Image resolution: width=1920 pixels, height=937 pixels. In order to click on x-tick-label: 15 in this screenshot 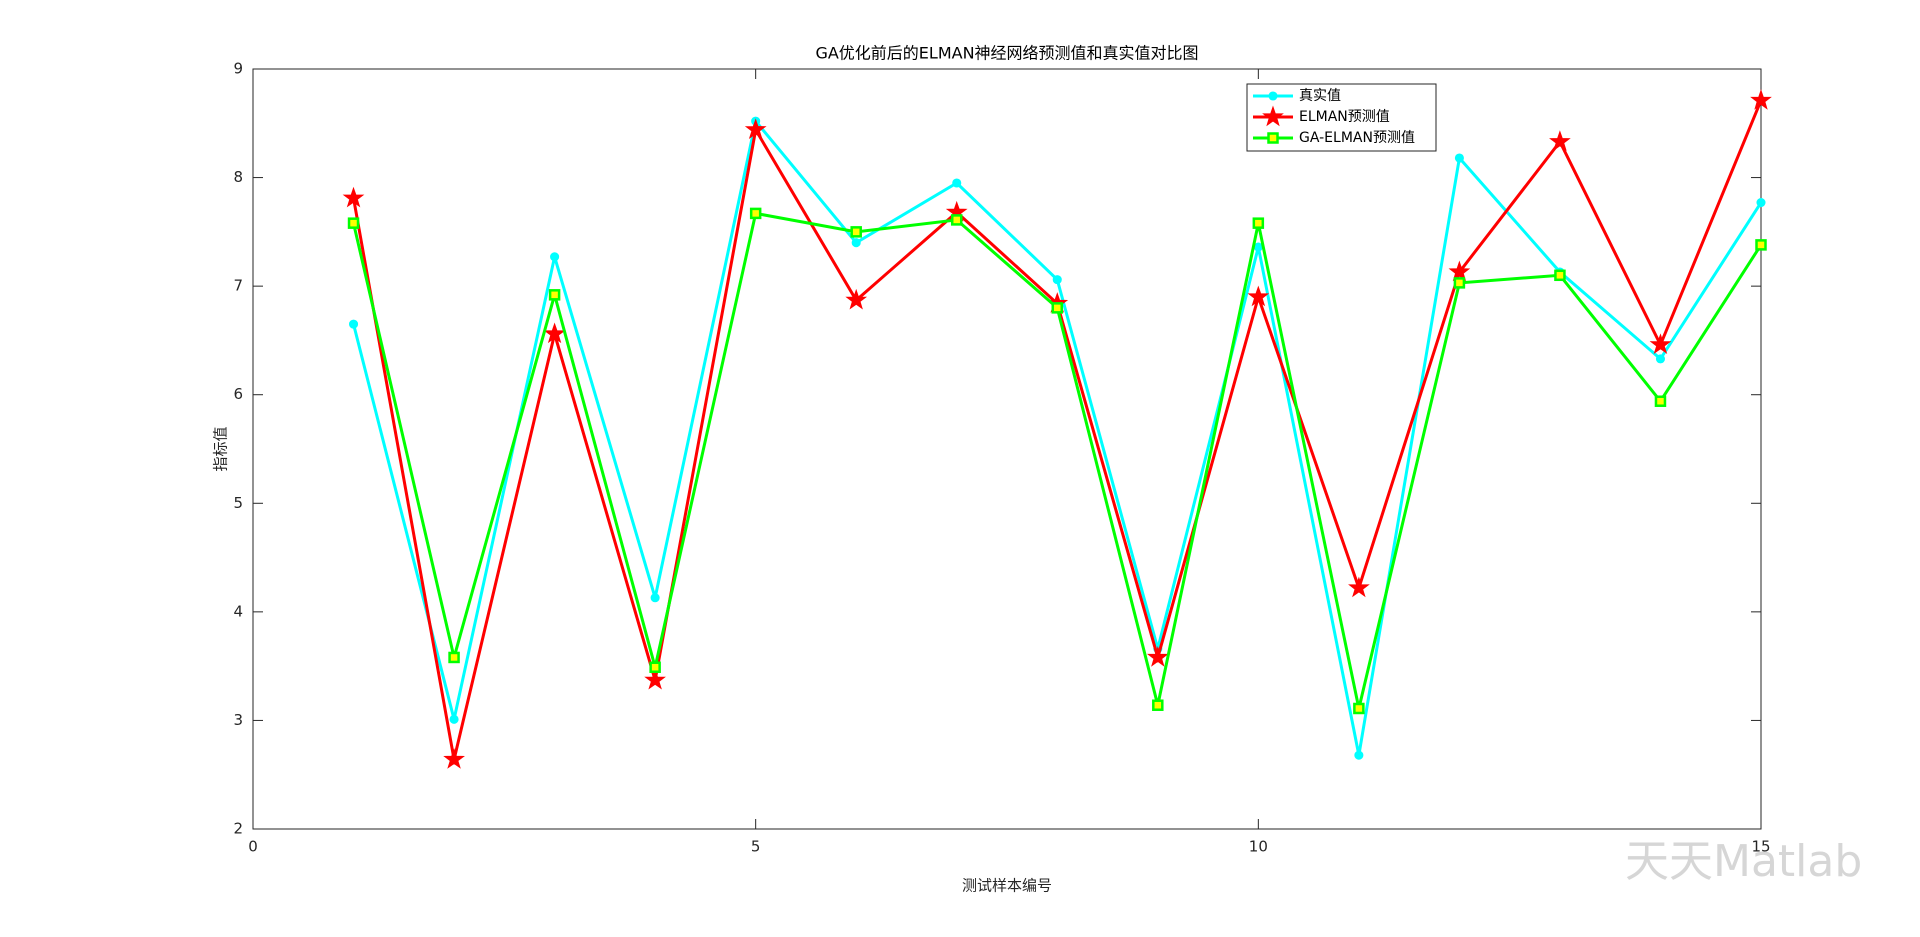, I will do `click(1760, 847)`.